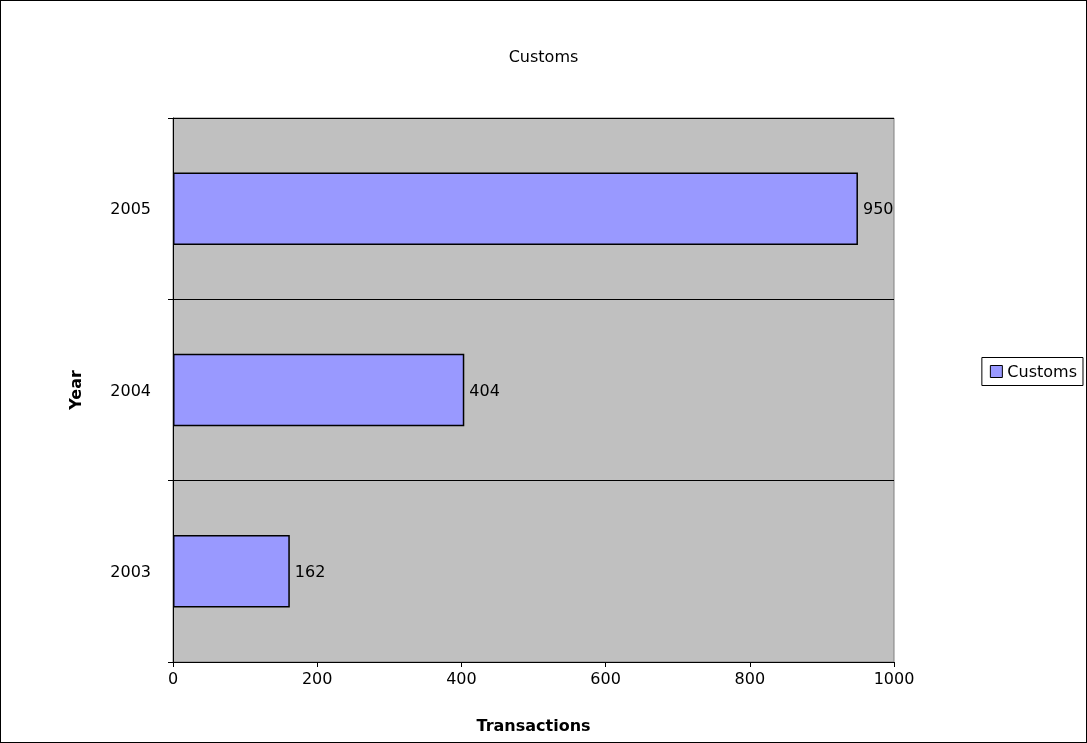 The width and height of the screenshot is (1087, 743). What do you see at coordinates (130, 390) in the screenshot?
I see `y-tick-label: 2004` at bounding box center [130, 390].